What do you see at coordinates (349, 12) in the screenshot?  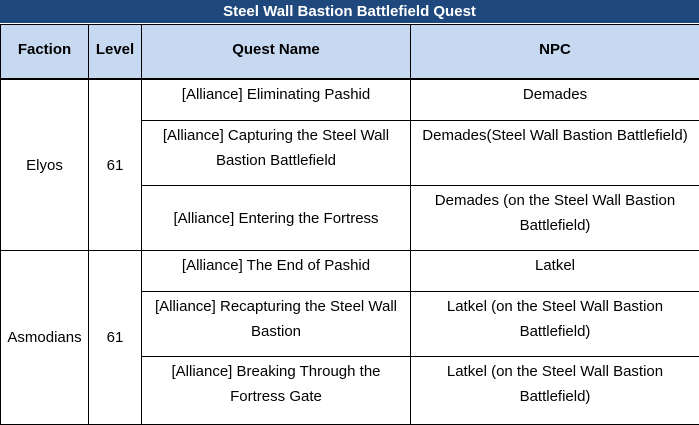 I see `table-title: Steel Wall Bastion Battlefield Quest` at bounding box center [349, 12].